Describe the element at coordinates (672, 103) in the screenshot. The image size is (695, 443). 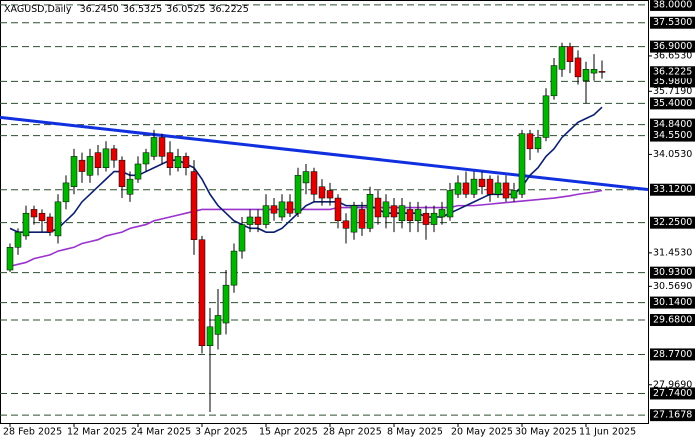
I see `level-label: 35.4000` at that location.